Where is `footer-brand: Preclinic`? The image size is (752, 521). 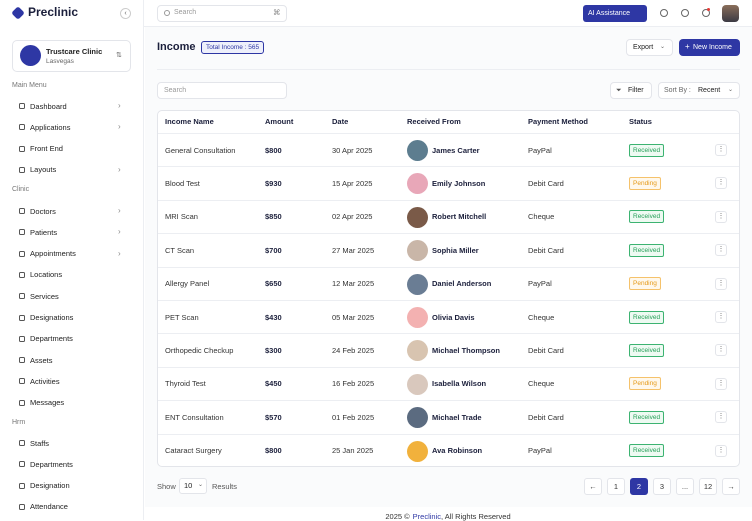 footer-brand: Preclinic is located at coordinates (426, 516).